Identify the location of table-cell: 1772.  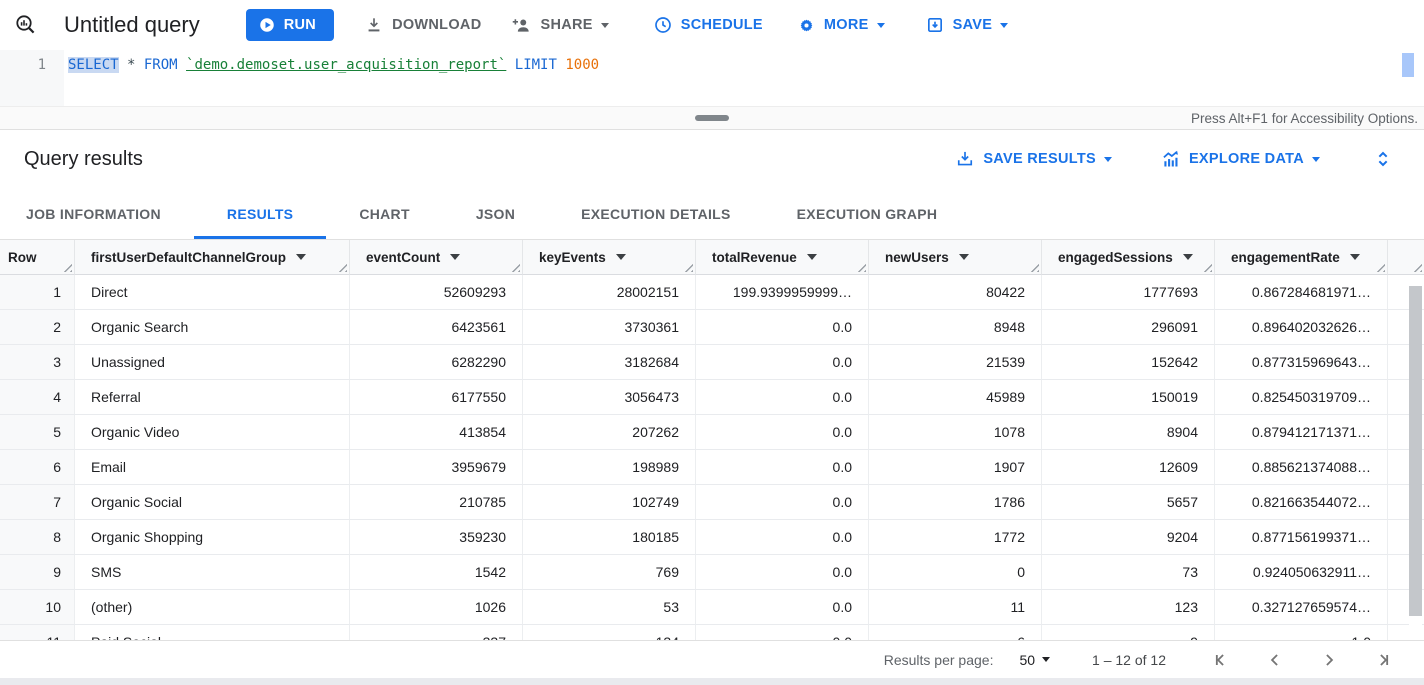
(955, 537).